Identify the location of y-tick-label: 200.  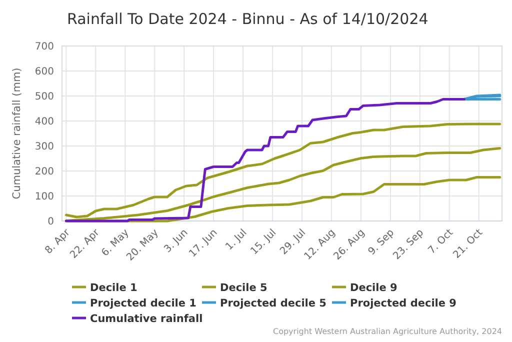
(44, 172).